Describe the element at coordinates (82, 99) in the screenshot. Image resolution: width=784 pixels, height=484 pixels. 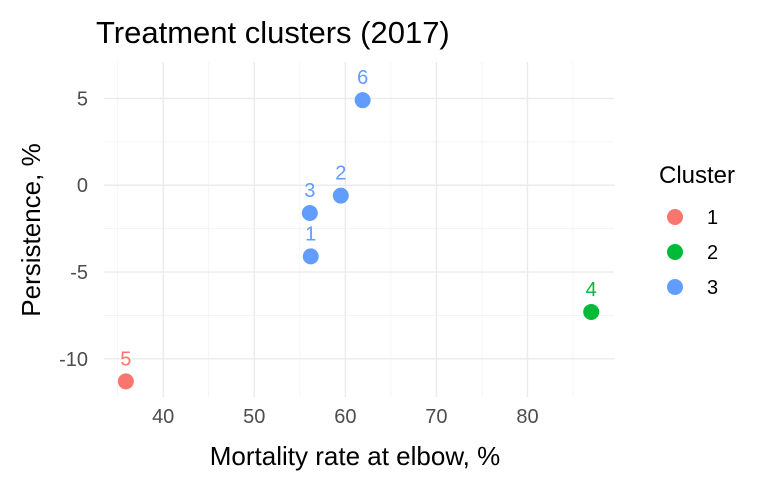
I see `y-tick-label: 5` at that location.